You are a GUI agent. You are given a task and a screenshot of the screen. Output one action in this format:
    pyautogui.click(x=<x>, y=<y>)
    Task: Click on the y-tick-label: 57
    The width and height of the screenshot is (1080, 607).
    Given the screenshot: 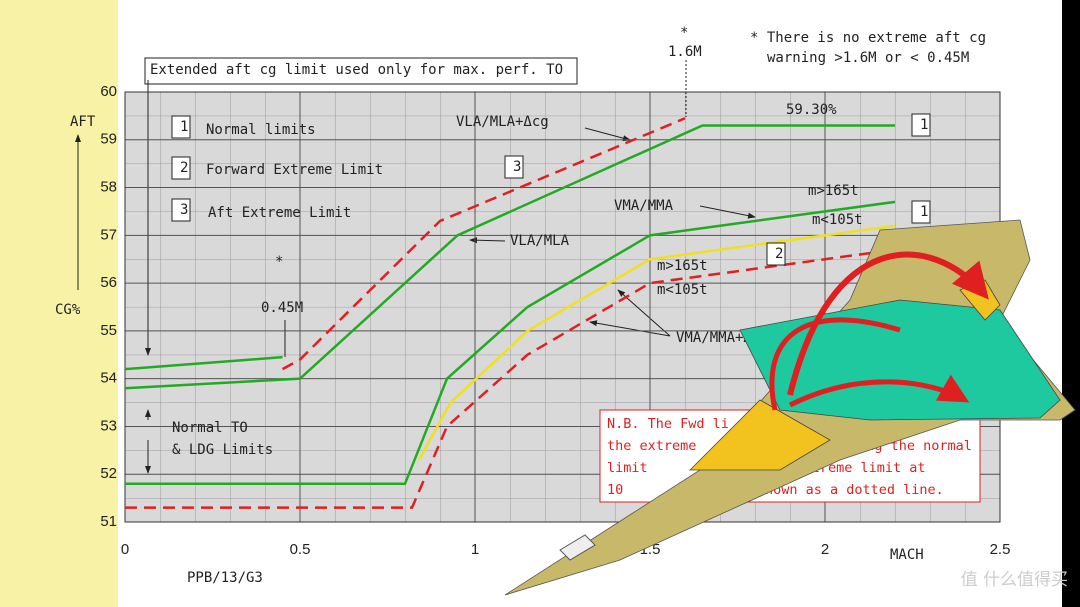 What is the action you would take?
    pyautogui.click(x=108, y=234)
    